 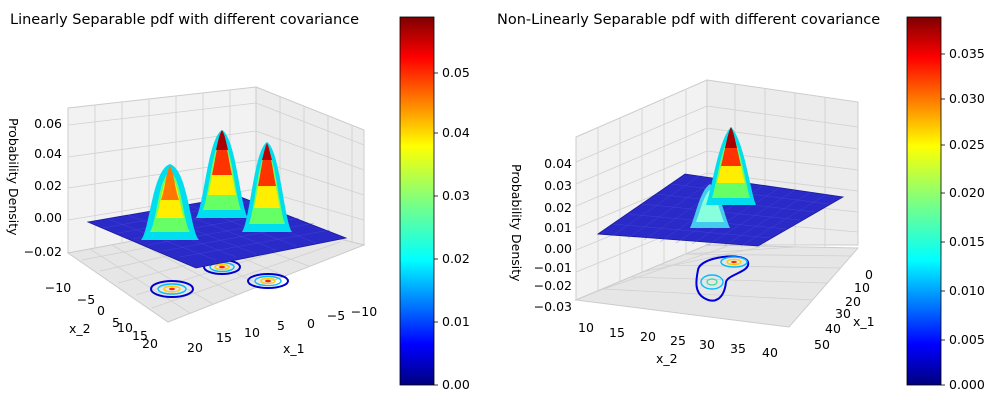 What do you see at coordinates (116, 322) in the screenshot?
I see `y-tick-label: 5` at bounding box center [116, 322].